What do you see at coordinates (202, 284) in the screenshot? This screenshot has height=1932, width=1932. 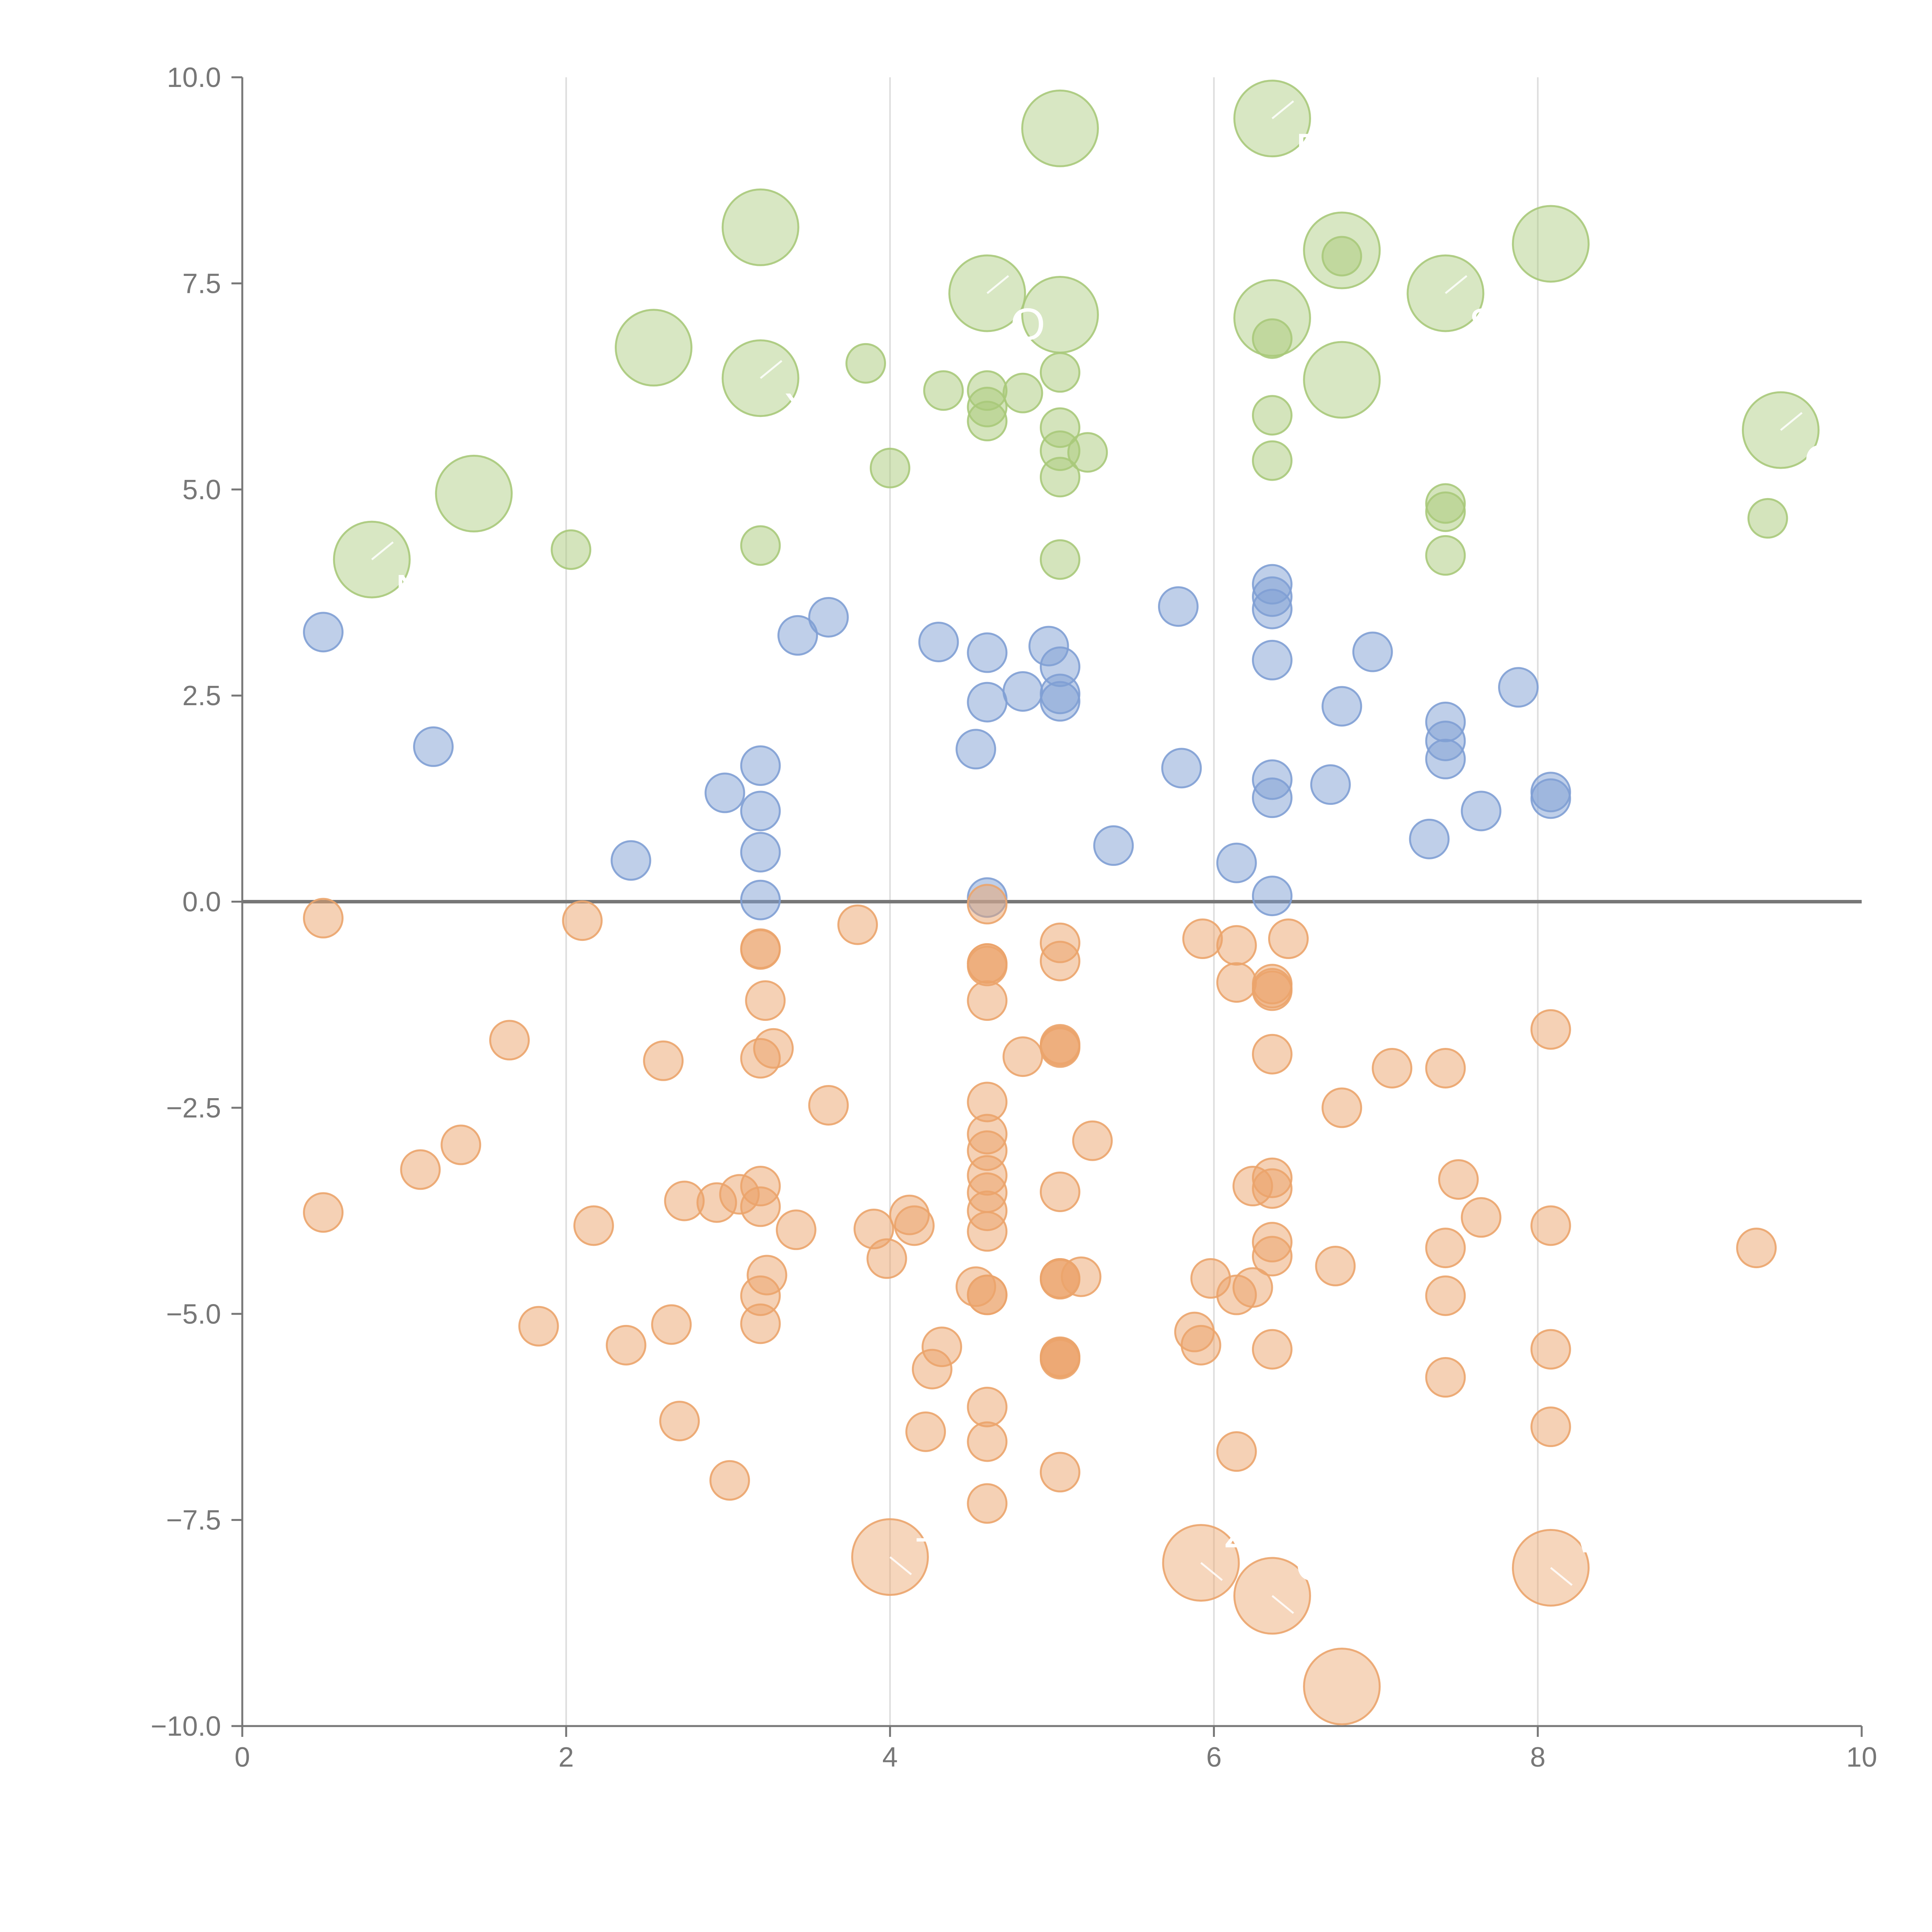 I see `y-tick-label: 7.5` at bounding box center [202, 284].